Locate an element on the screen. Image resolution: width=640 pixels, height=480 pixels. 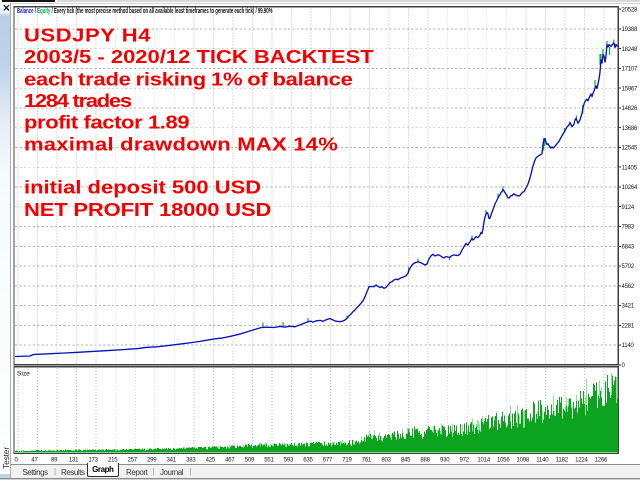
svg-text: 14826 is located at coordinates (630, 109).